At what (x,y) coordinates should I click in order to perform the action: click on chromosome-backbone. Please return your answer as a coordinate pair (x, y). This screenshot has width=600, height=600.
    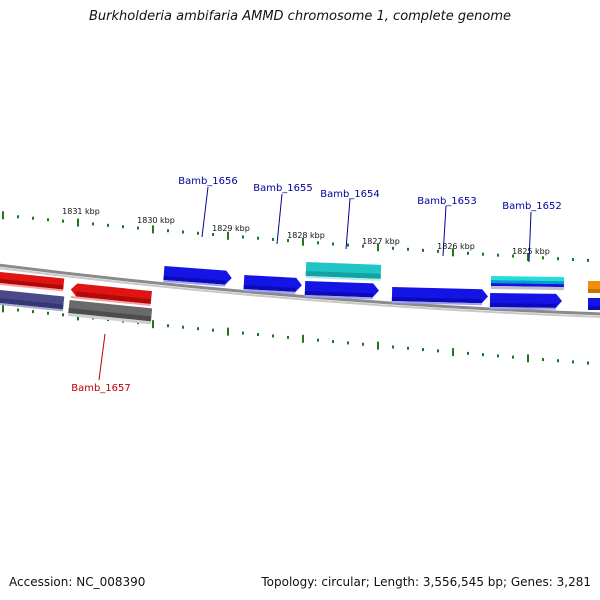
    Looking at the image, I should click on (300, 289).